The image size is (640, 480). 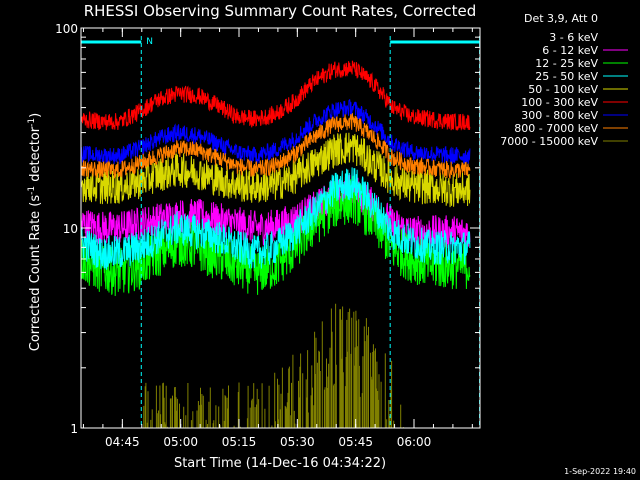 What do you see at coordinates (297, 442) in the screenshot?
I see `x-tick-label: 05:30` at bounding box center [297, 442].